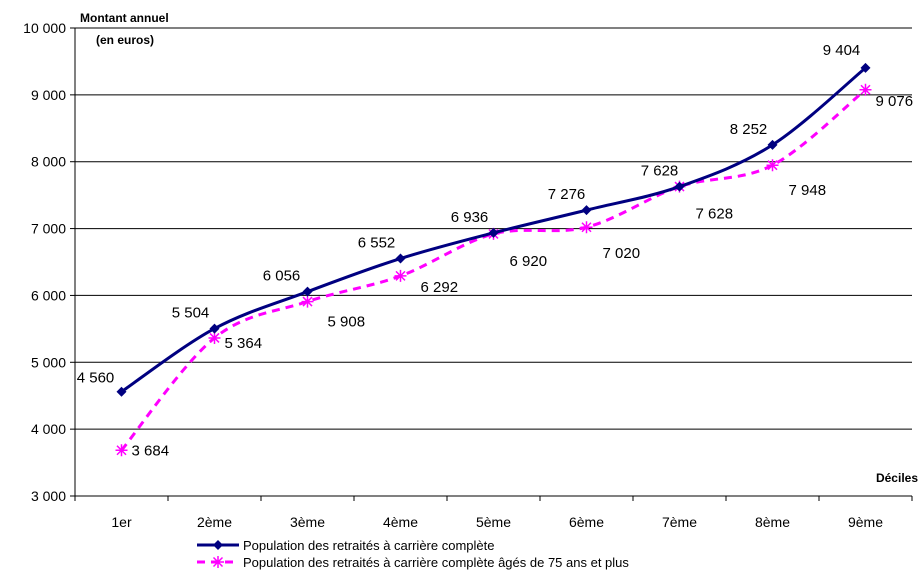 The height and width of the screenshot is (572, 922). I want to click on x-tick-label: 3ème, so click(307, 522).